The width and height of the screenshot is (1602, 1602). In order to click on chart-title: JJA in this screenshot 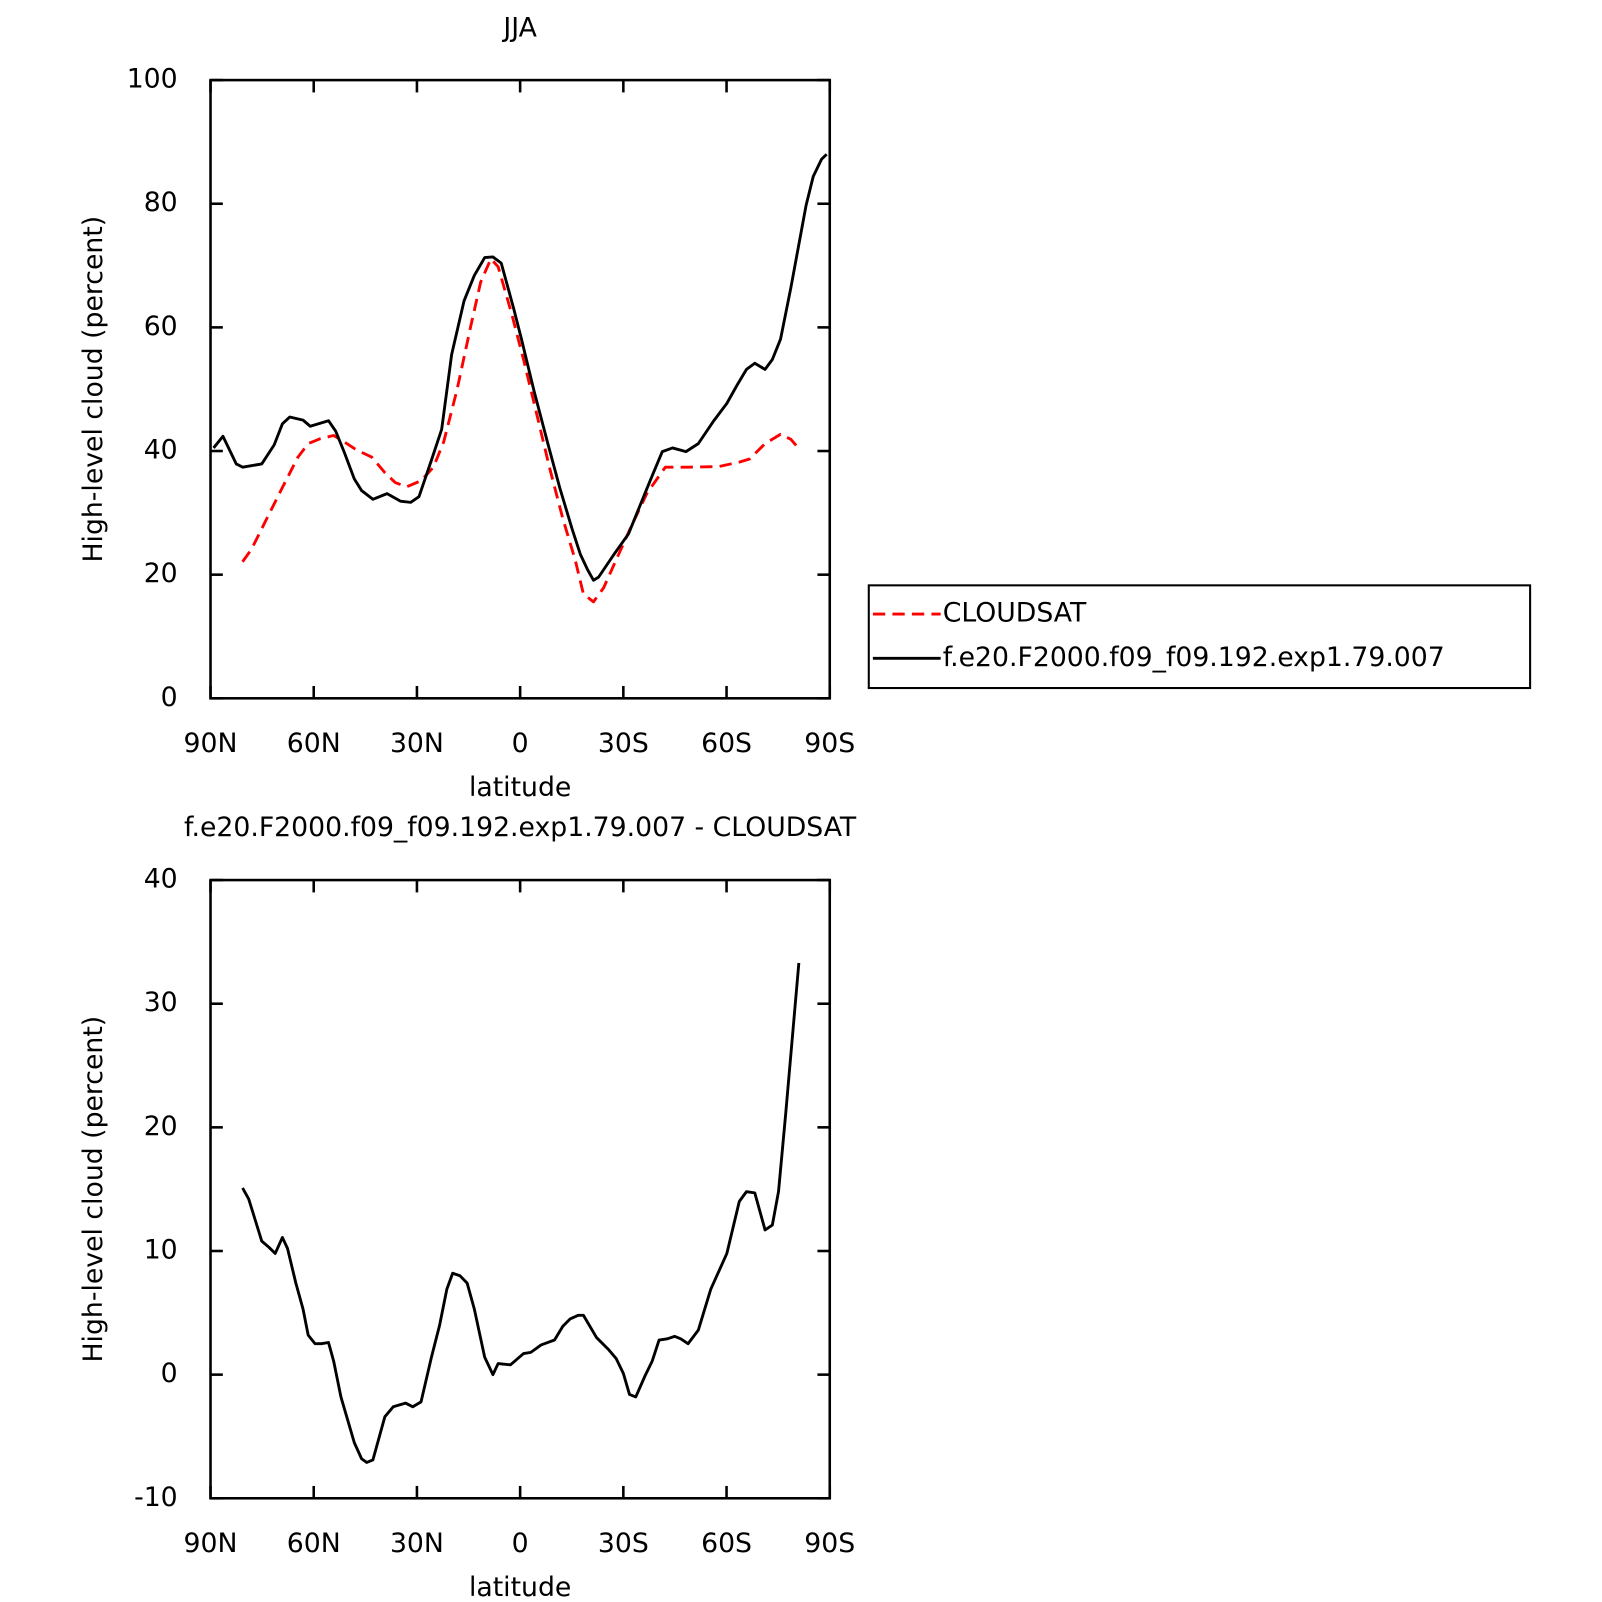, I will do `click(519, 27)`.